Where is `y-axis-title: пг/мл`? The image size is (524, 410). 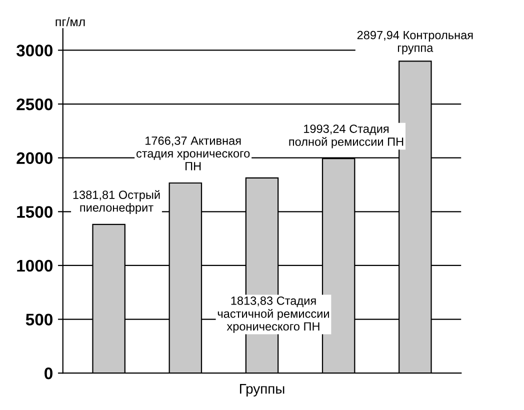 y-axis-title: пг/мл is located at coordinates (70, 21).